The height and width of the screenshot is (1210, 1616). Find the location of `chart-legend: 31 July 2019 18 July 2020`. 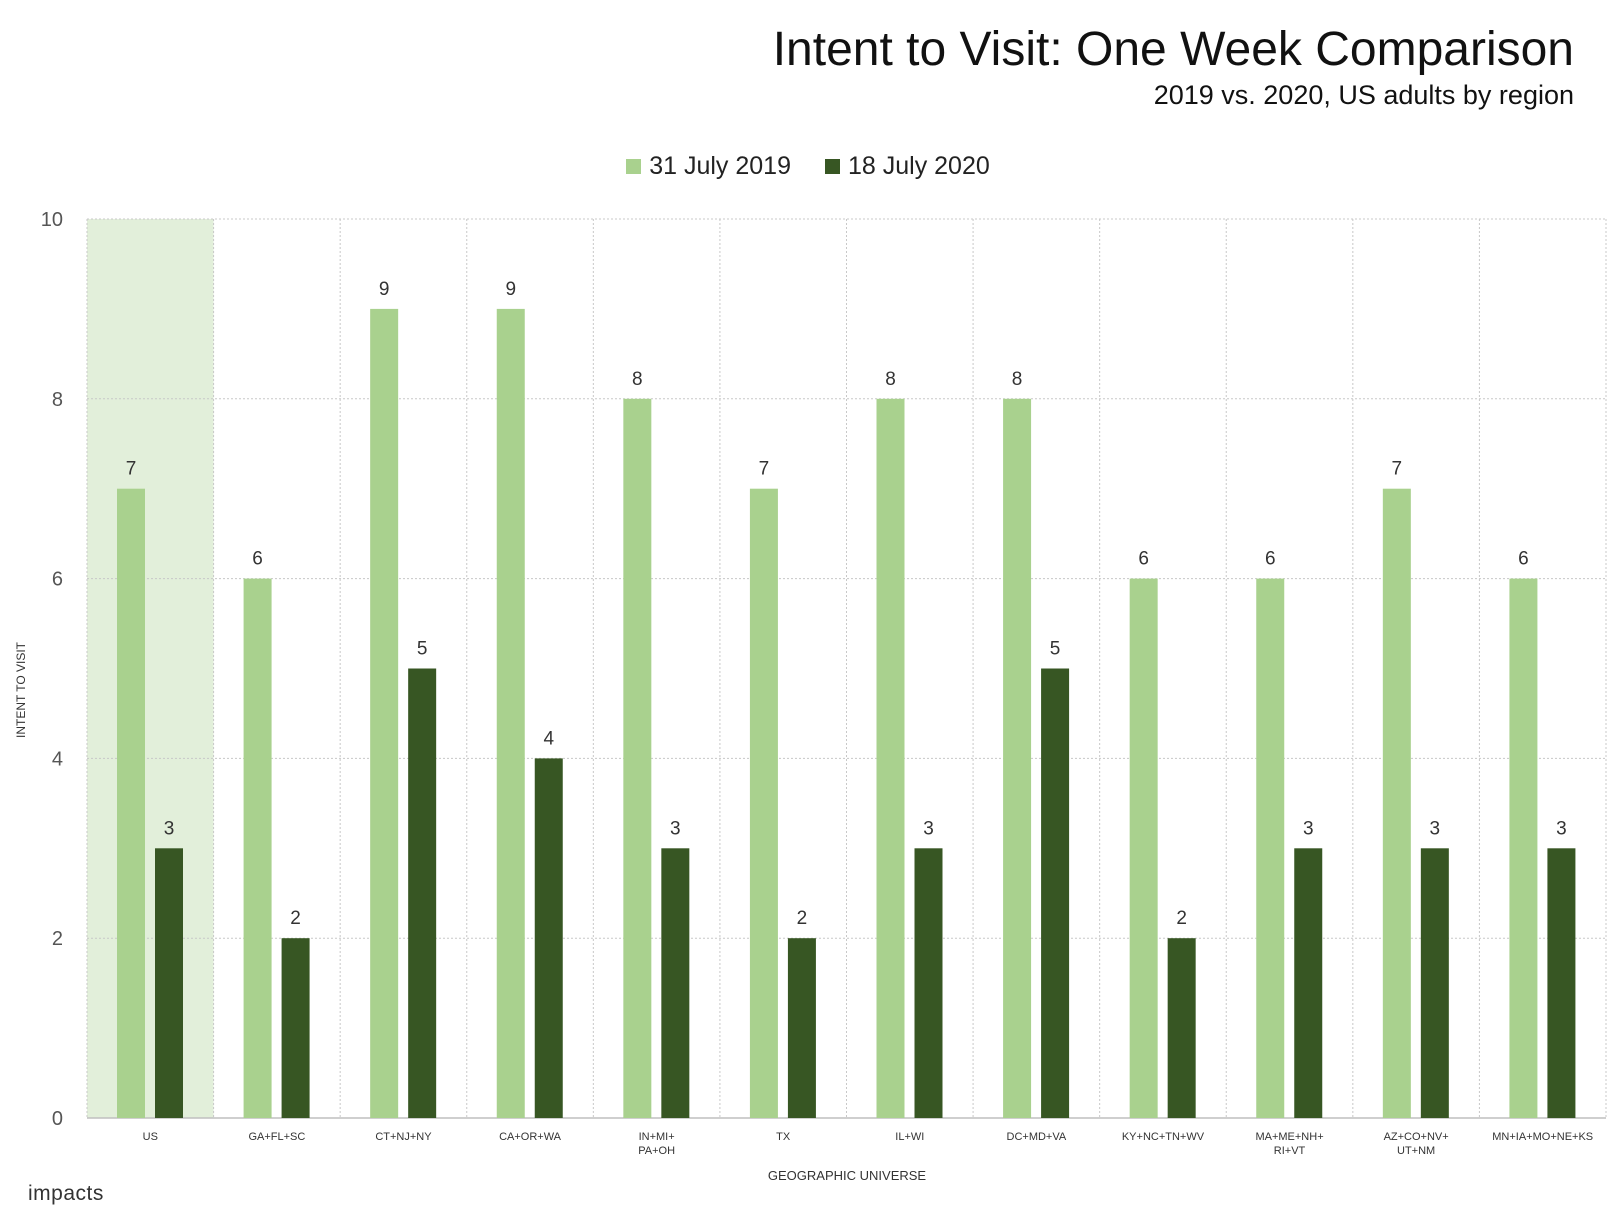

chart-legend: 31 July 2019 18 July 2020 is located at coordinates (808, 166).